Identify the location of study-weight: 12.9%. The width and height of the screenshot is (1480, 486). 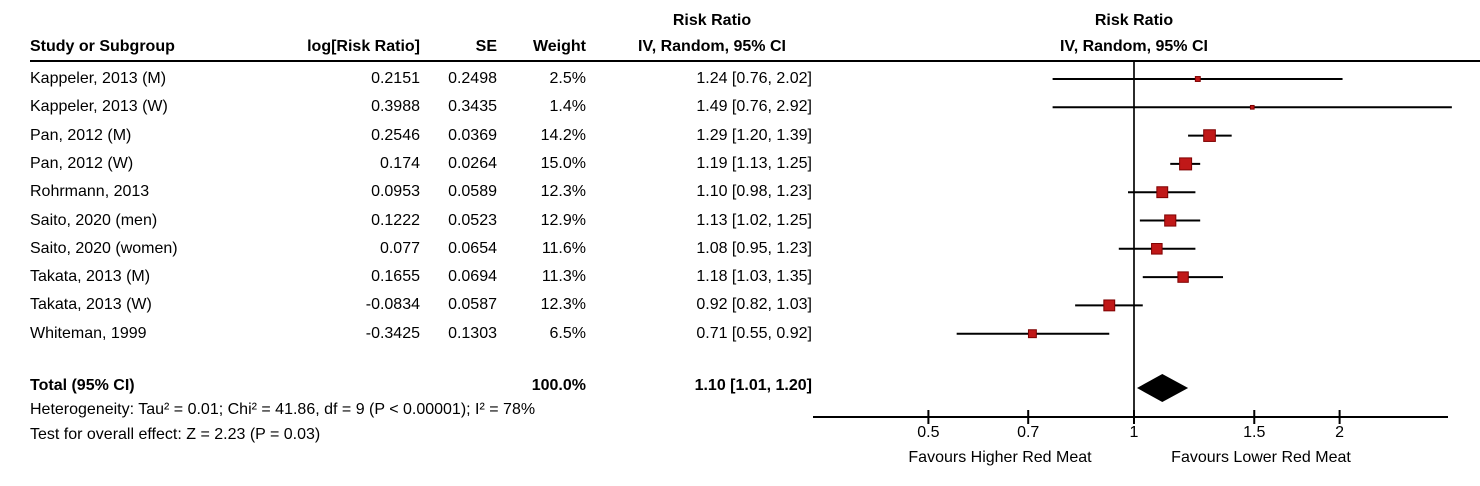
(563, 220).